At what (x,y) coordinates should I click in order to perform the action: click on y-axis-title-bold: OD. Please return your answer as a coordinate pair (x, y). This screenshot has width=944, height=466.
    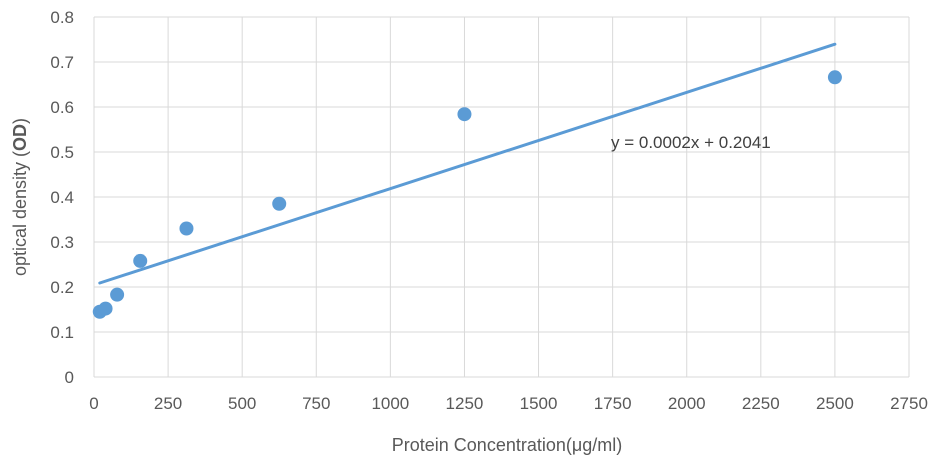
    Looking at the image, I should click on (20, 137).